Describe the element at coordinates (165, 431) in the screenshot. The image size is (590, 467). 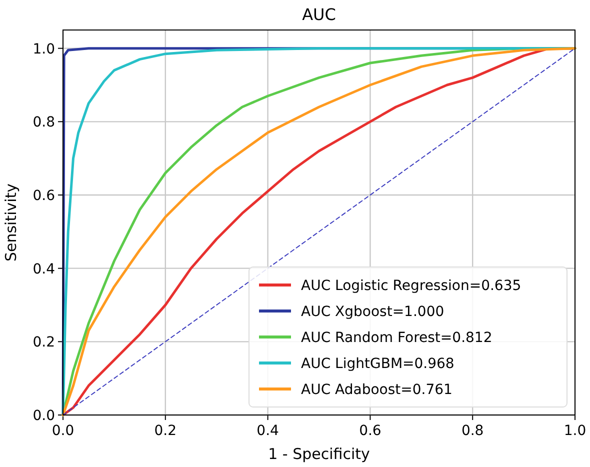
I see `x-tick-label: 0.2` at that location.